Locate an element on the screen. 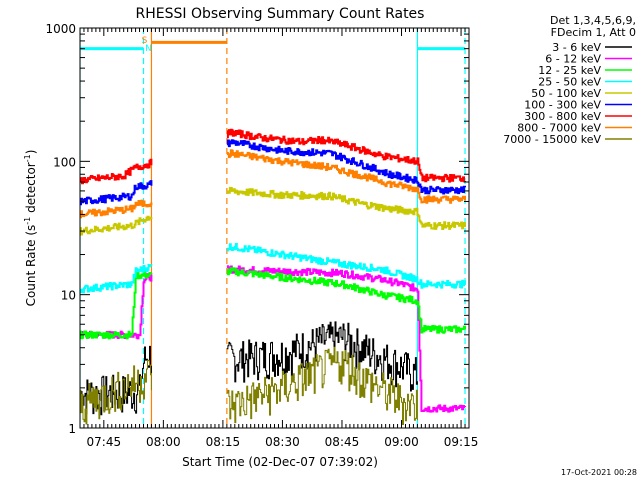  series-12-25-kev is located at coordinates (273, 303).